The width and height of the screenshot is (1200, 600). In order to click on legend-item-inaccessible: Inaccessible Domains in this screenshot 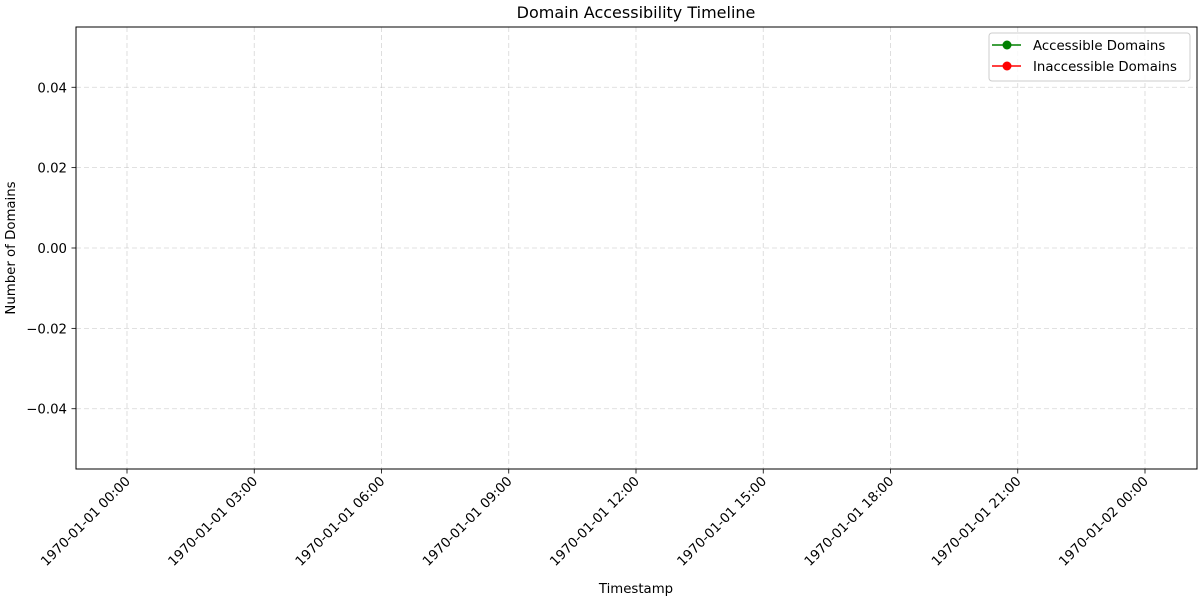, I will do `click(1084, 67)`.